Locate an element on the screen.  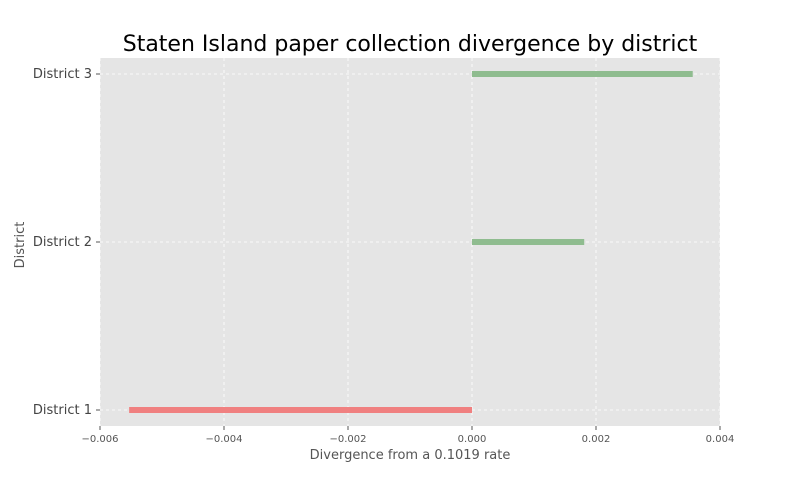
x-tick-label: 0.004 is located at coordinates (720, 439).